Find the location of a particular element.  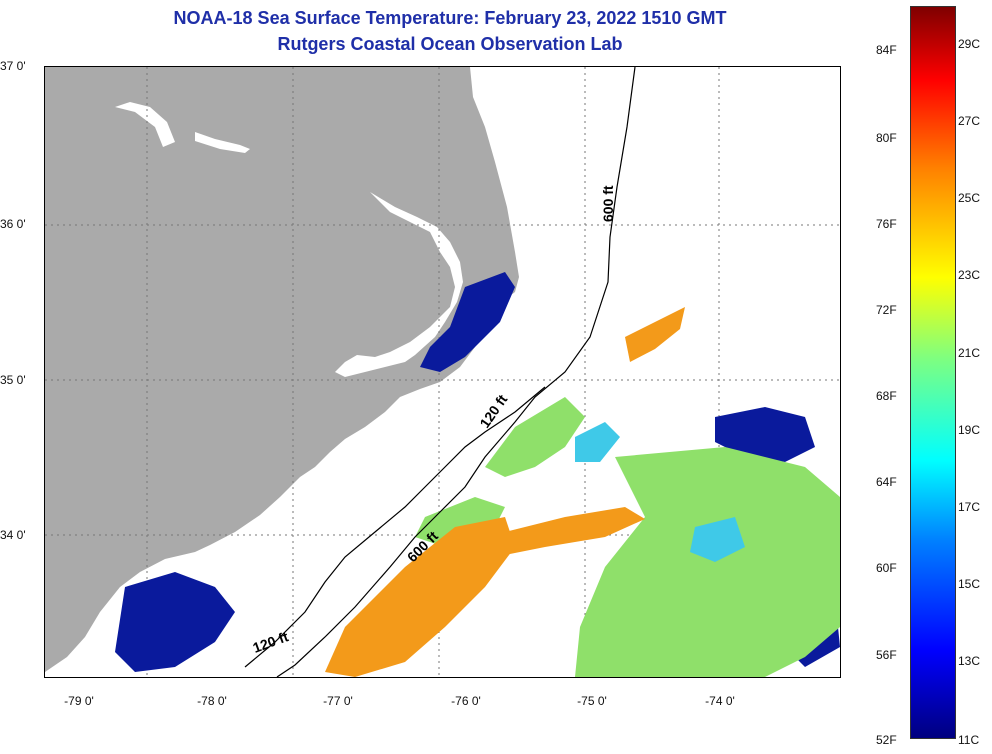

cb-c-29: 29C is located at coordinates (969, 44).